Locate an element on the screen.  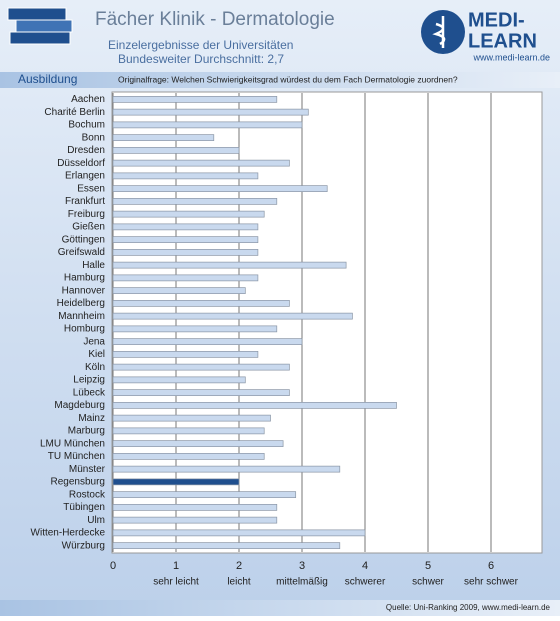
y-tick-label: Heidelberg is located at coordinates (81, 303).